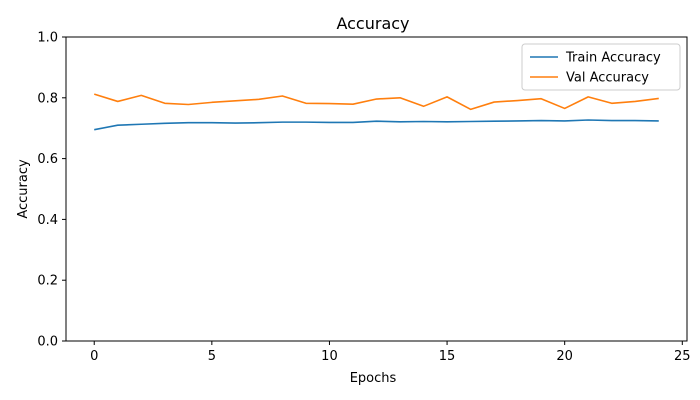 This screenshot has height=400, width=700. What do you see at coordinates (607, 78) in the screenshot?
I see `legend-label: Val Accuracy` at bounding box center [607, 78].